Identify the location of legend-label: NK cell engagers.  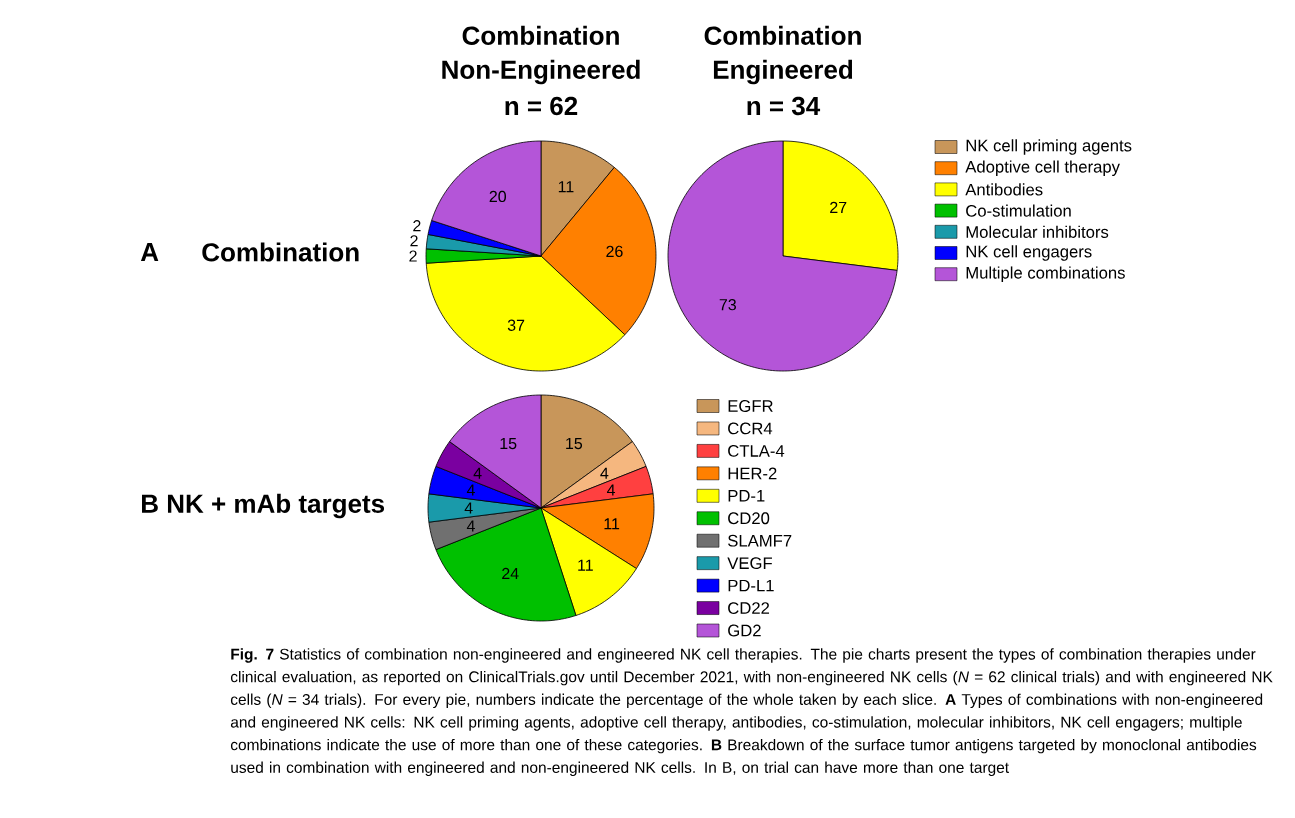
(1029, 253).